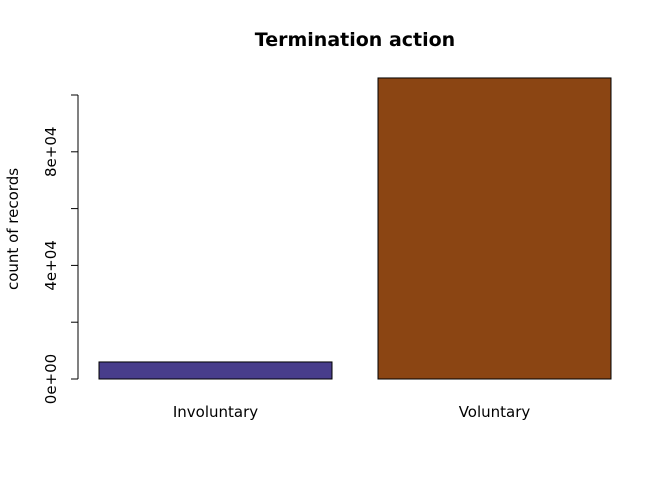 Image resolution: width=672 pixels, height=480 pixels. Describe the element at coordinates (495, 412) in the screenshot. I see `x-category-label: Voluntary` at that location.